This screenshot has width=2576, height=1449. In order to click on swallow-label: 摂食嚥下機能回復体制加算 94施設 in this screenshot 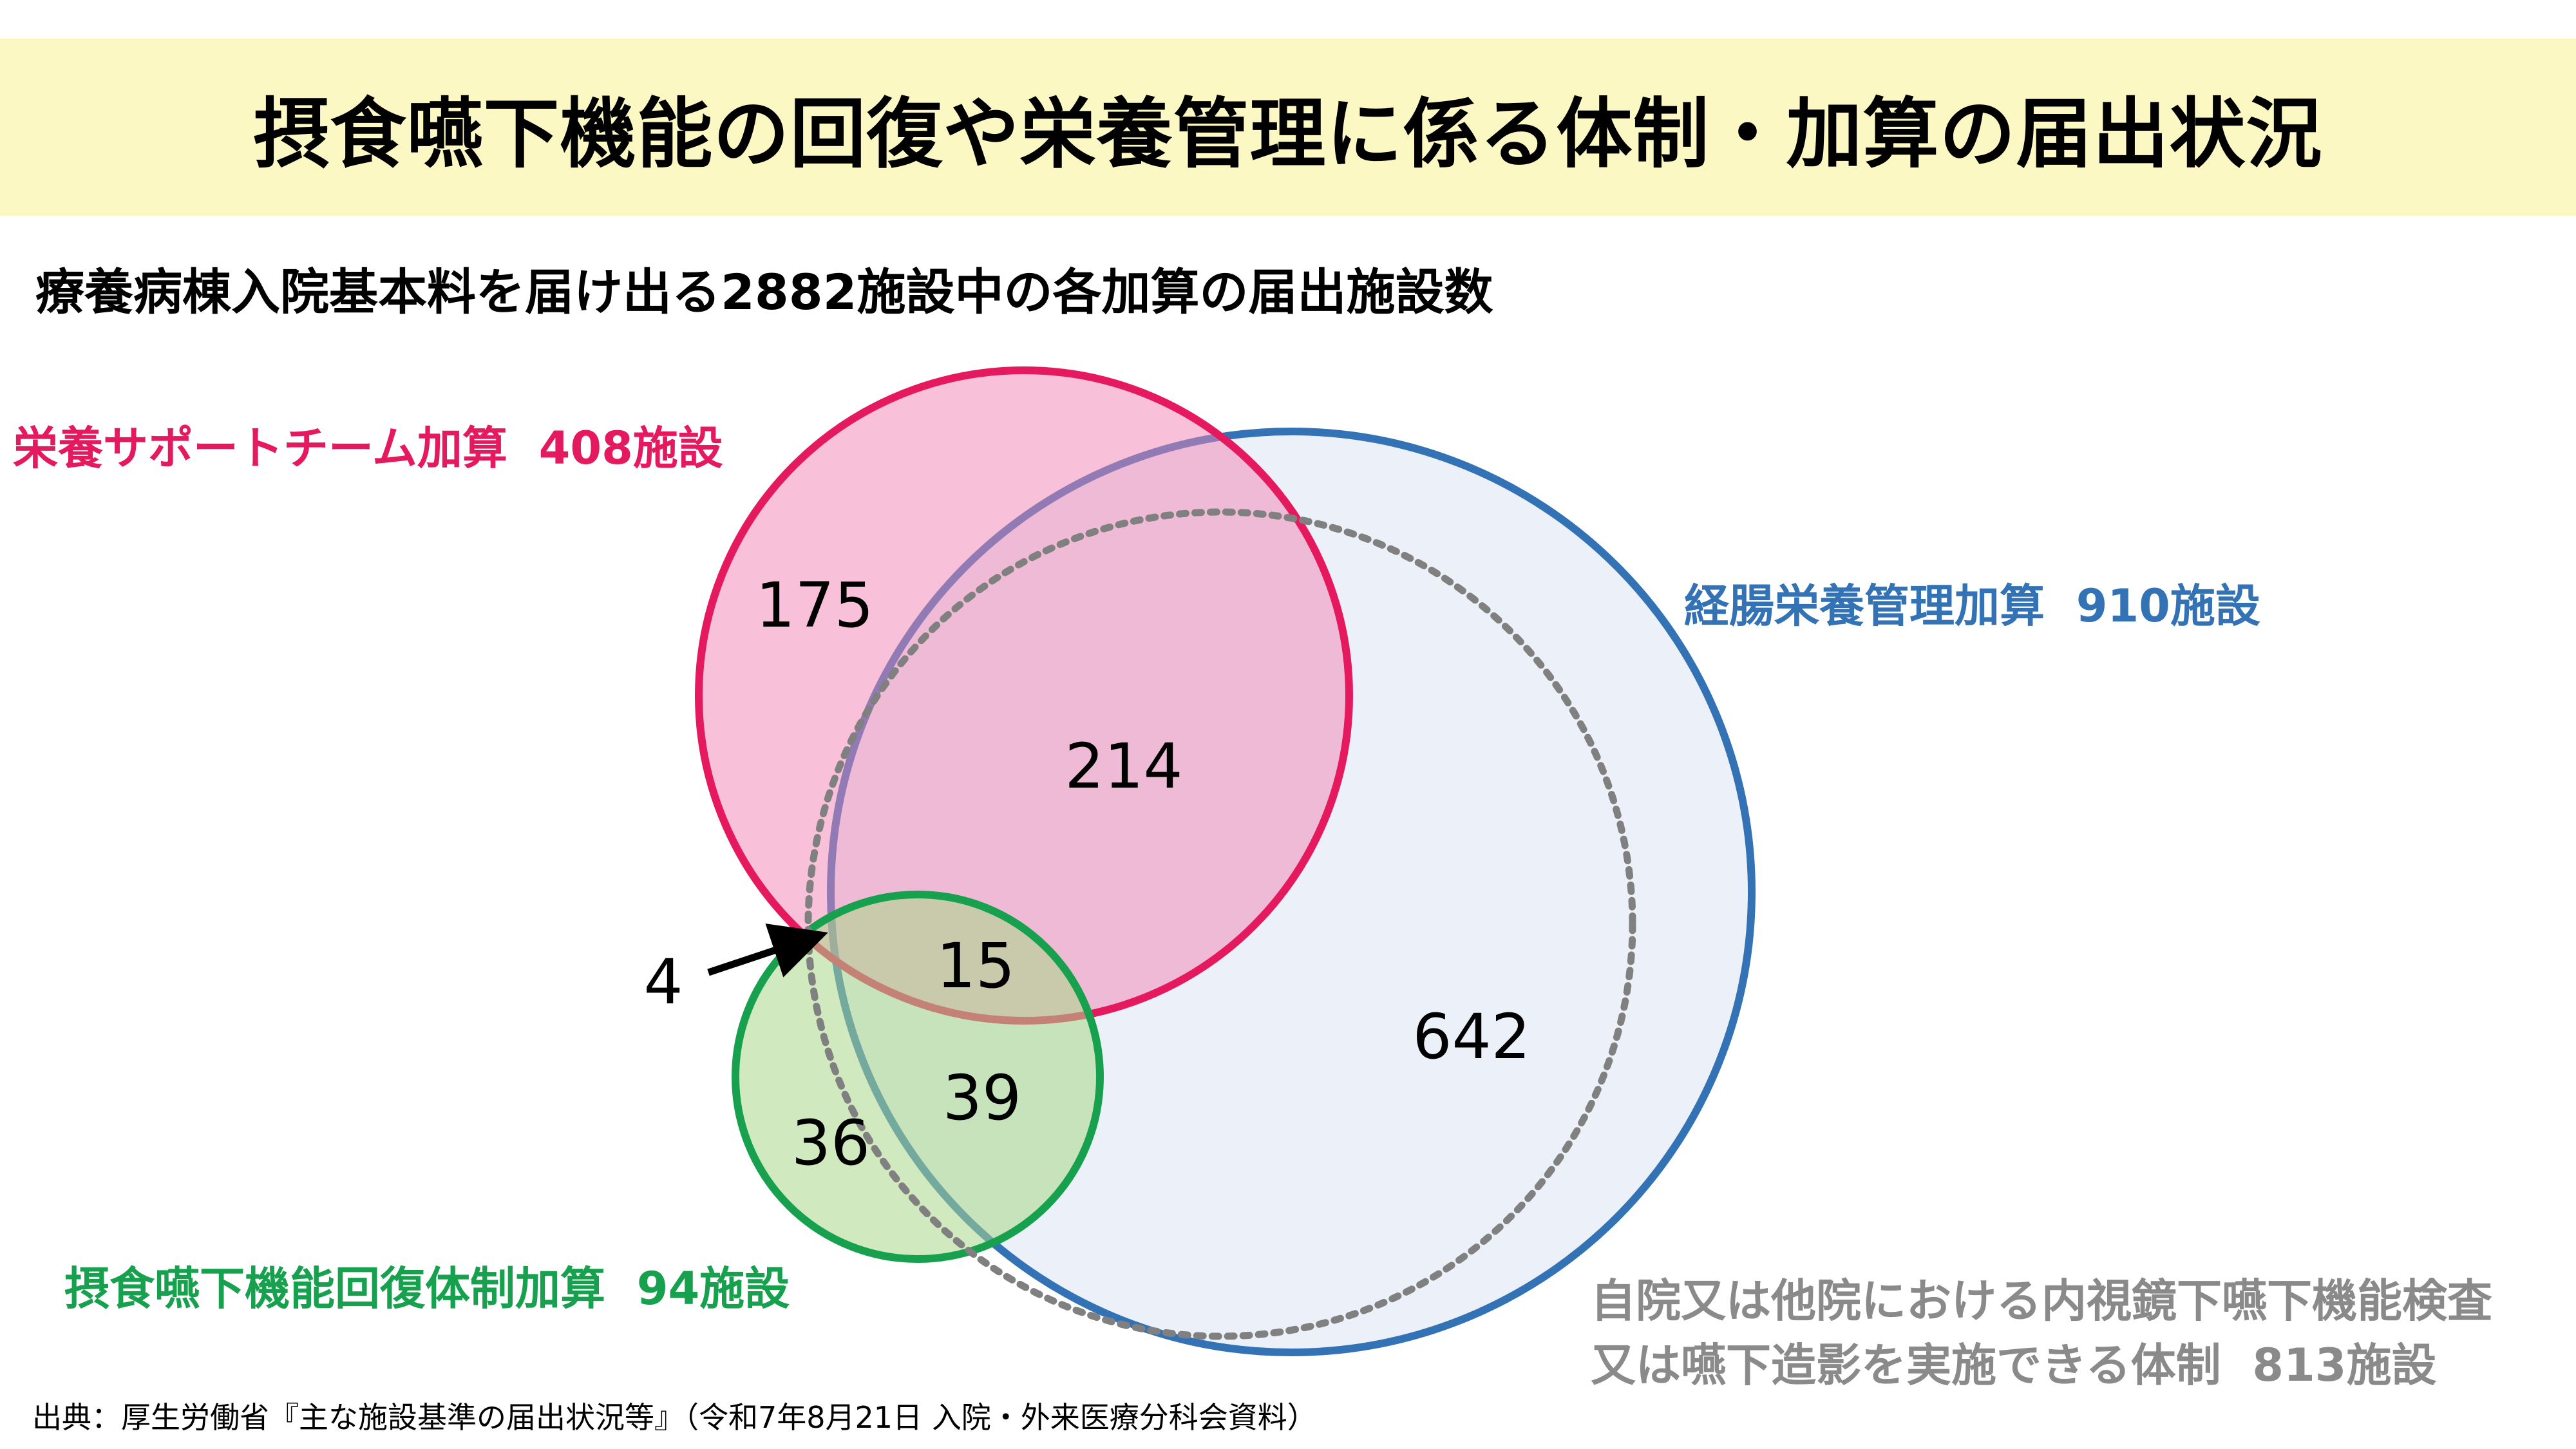, I will do `click(427, 1286)`.